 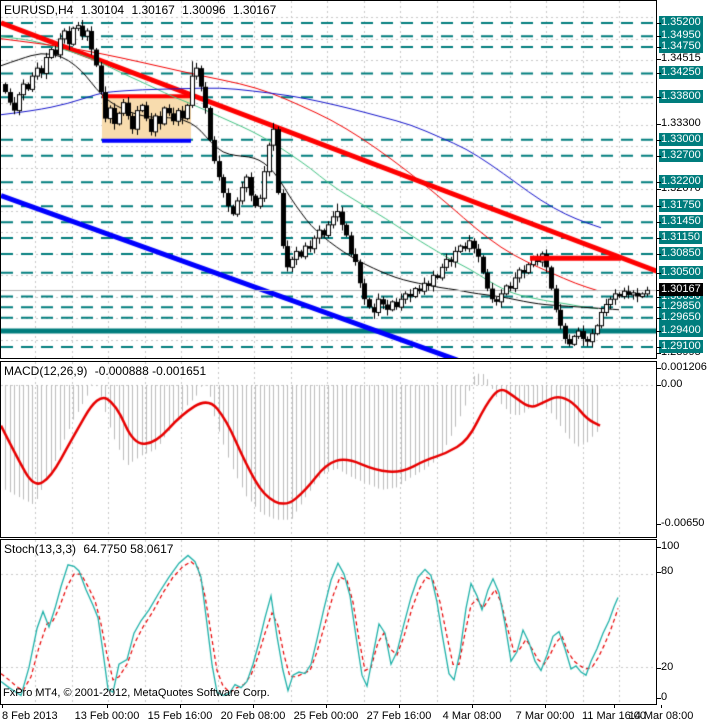 What do you see at coordinates (399, 716) in the screenshot?
I see `time-axis-label: 27 Feb 16:00` at bounding box center [399, 716].